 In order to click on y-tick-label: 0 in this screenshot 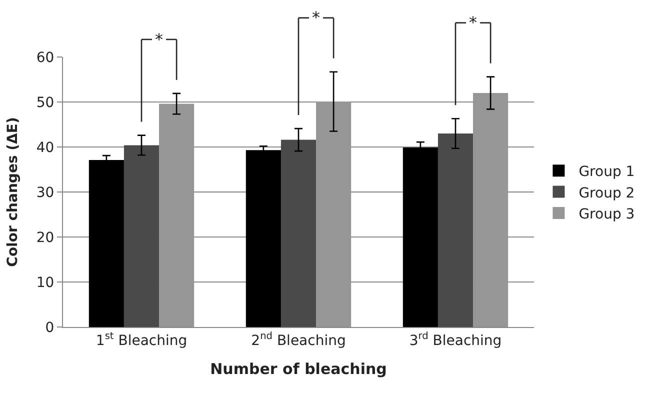, I will do `click(49, 328)`.